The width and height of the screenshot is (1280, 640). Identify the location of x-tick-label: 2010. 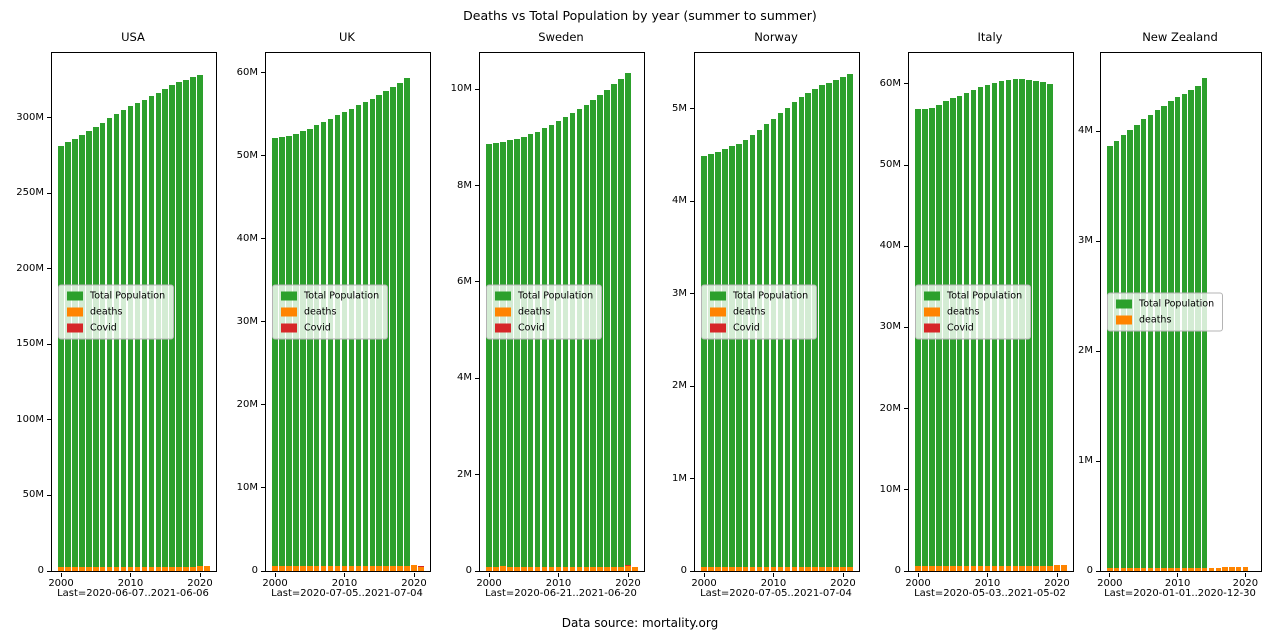
(773, 583).